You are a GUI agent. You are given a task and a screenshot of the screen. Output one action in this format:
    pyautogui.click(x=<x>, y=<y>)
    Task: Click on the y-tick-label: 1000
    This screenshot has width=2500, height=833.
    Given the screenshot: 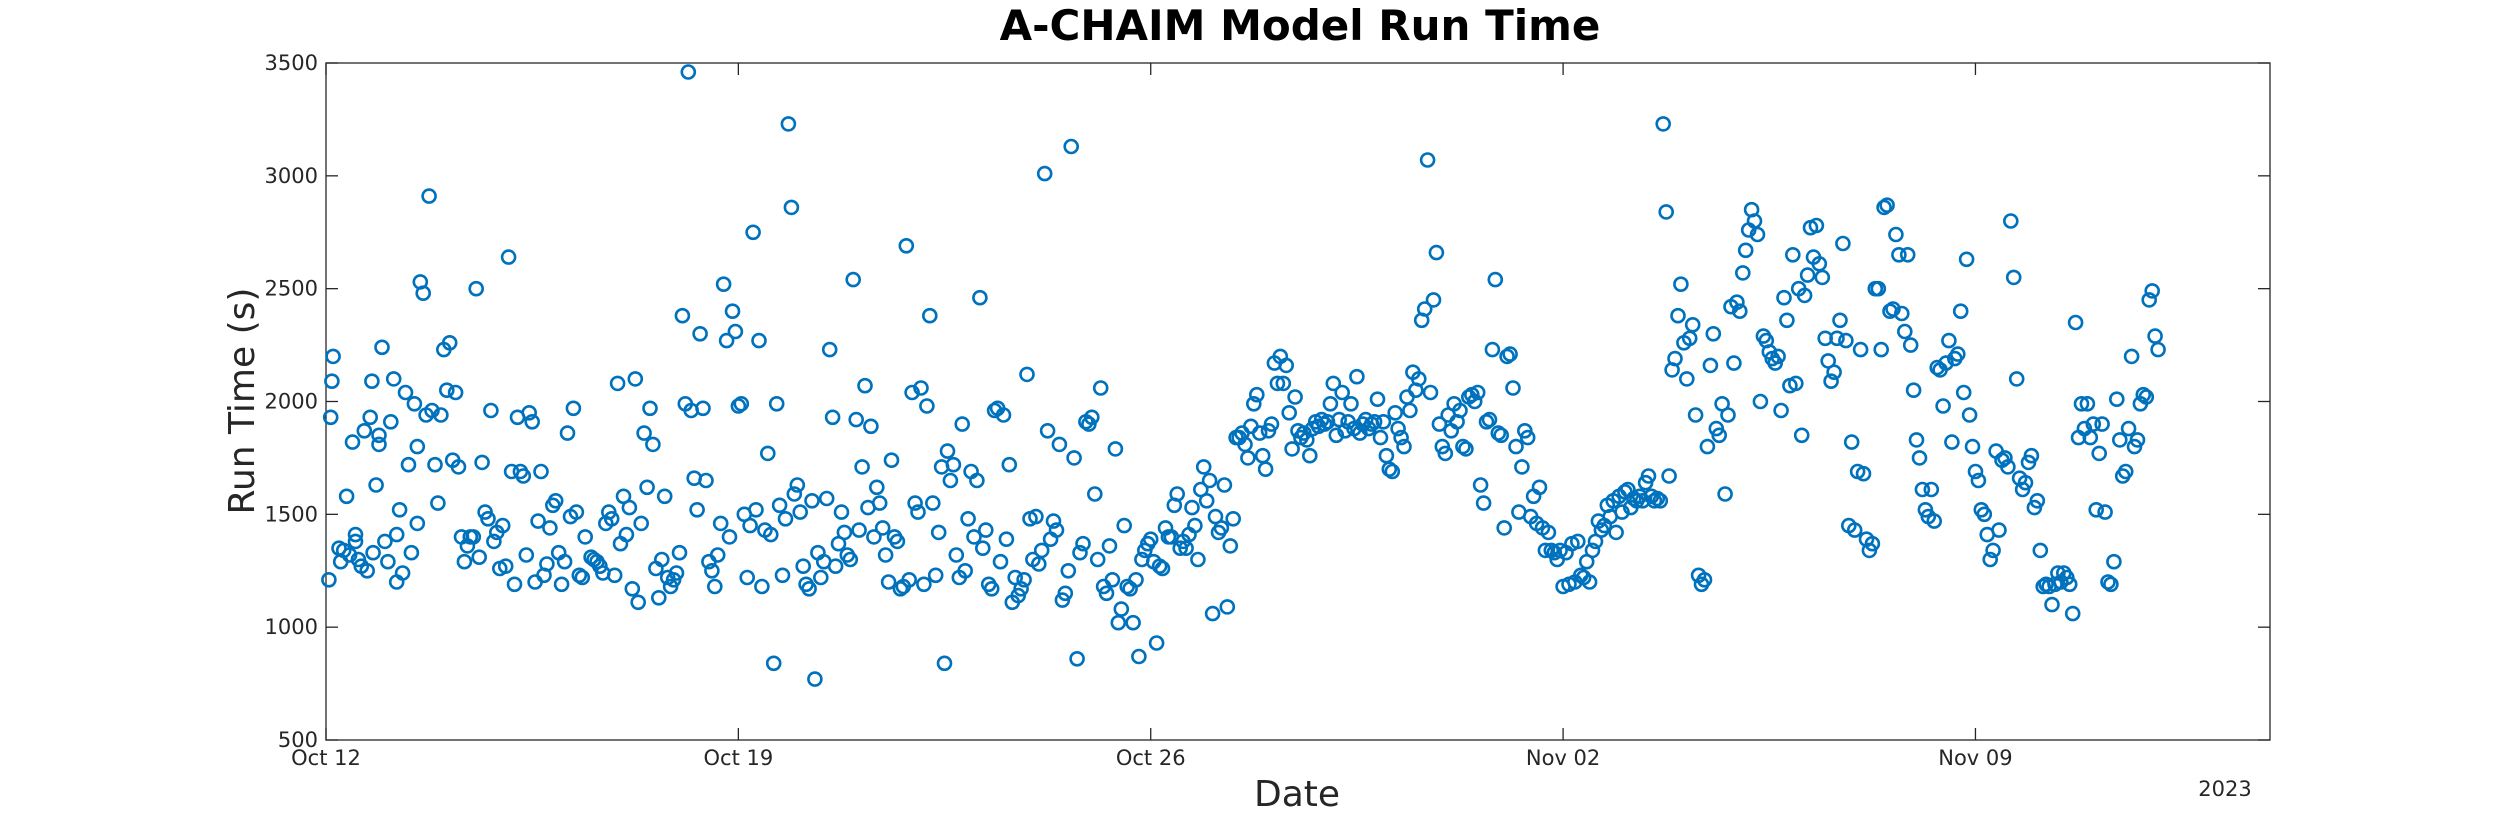 What is the action you would take?
    pyautogui.click(x=291, y=627)
    